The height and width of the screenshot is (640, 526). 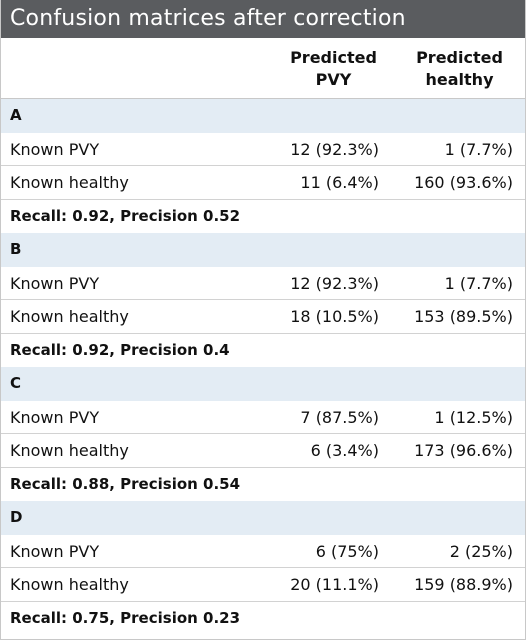 I want to click on section-summary-b: Recall: 0.92, Precision 0.4, so click(x=120, y=349).